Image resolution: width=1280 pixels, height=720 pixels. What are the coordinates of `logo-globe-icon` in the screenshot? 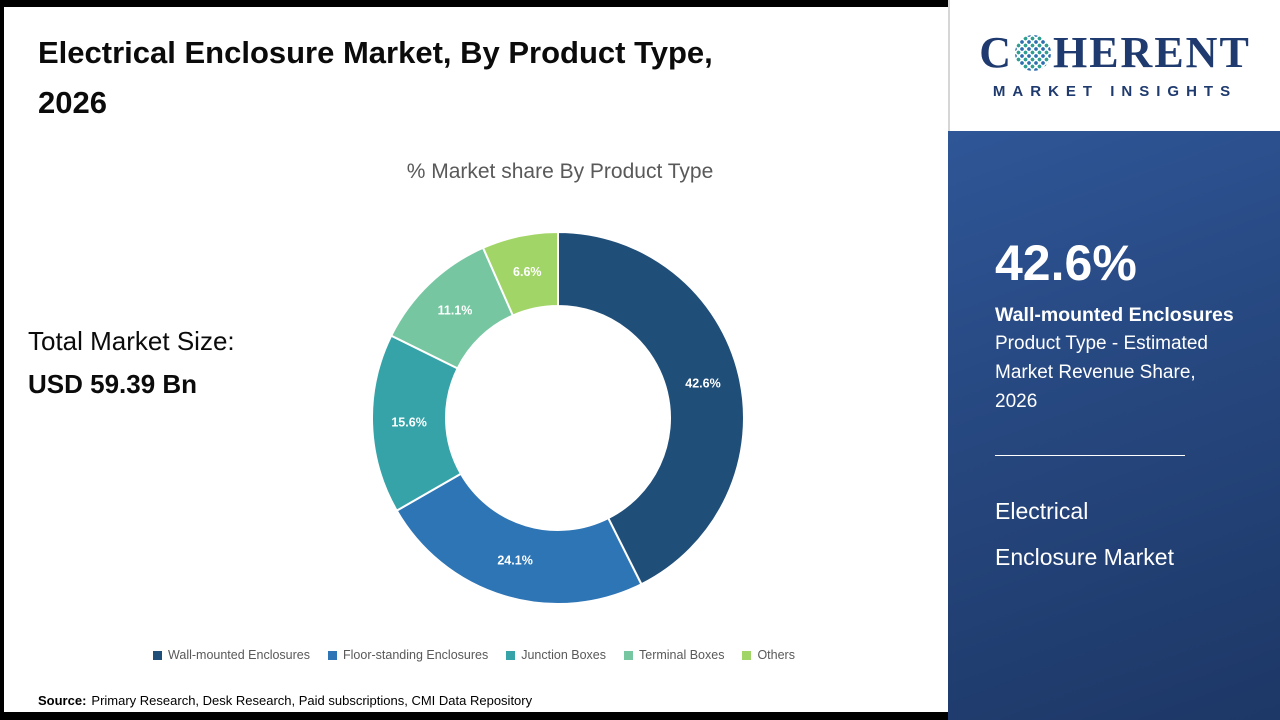 It's located at (1032, 53).